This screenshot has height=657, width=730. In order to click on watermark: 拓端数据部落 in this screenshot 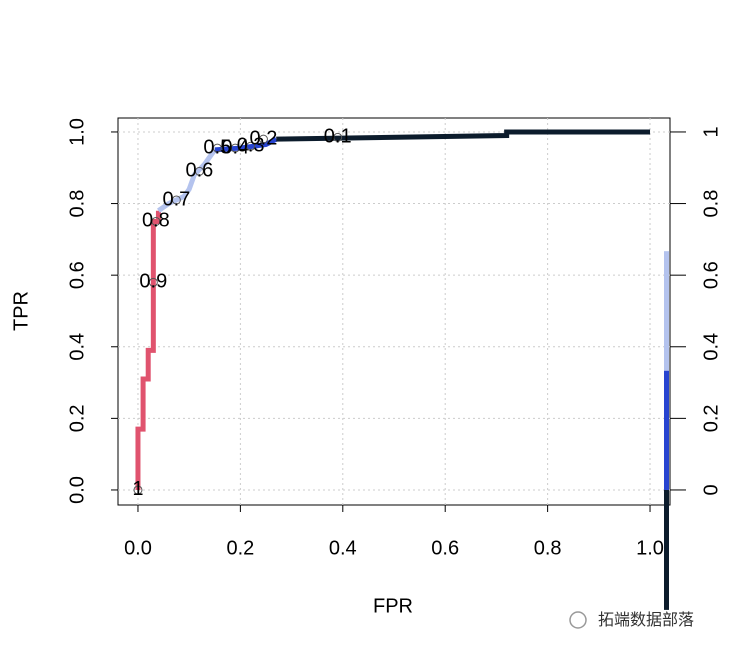, I will do `click(631, 620)`.